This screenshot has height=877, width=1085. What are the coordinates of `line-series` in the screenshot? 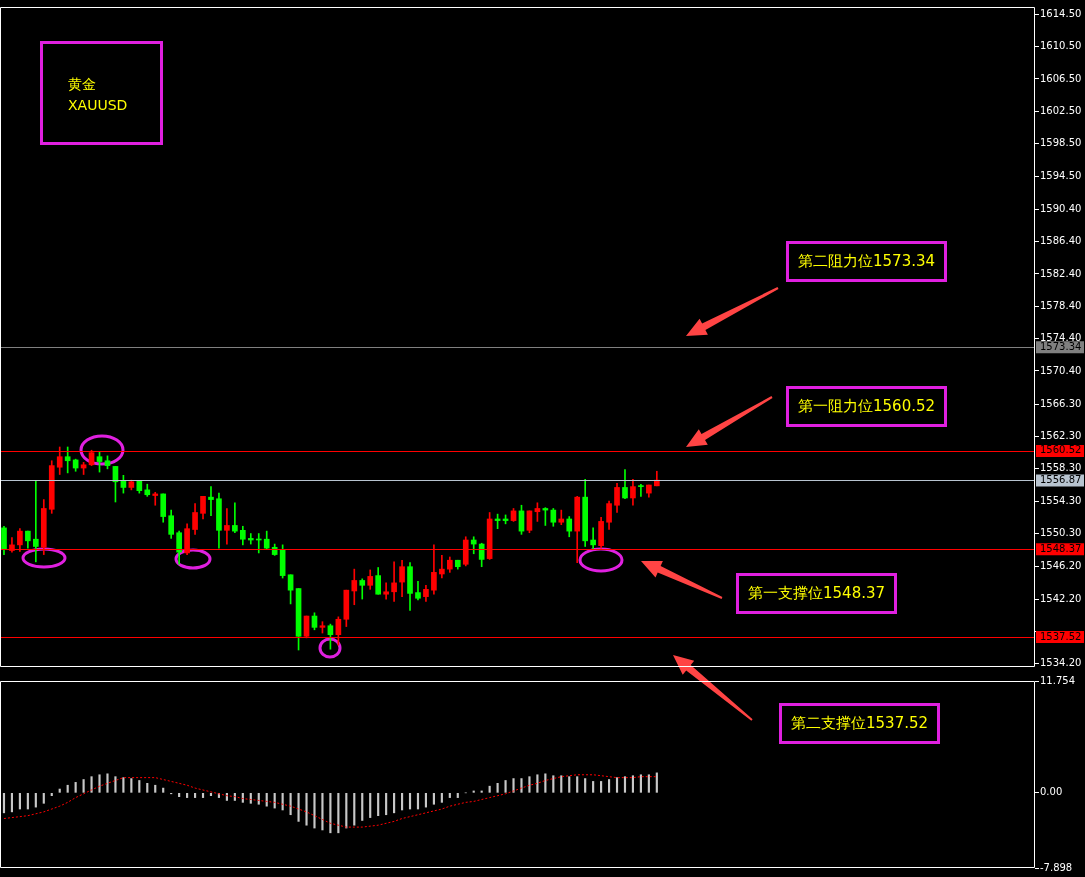 It's located at (330, 801).